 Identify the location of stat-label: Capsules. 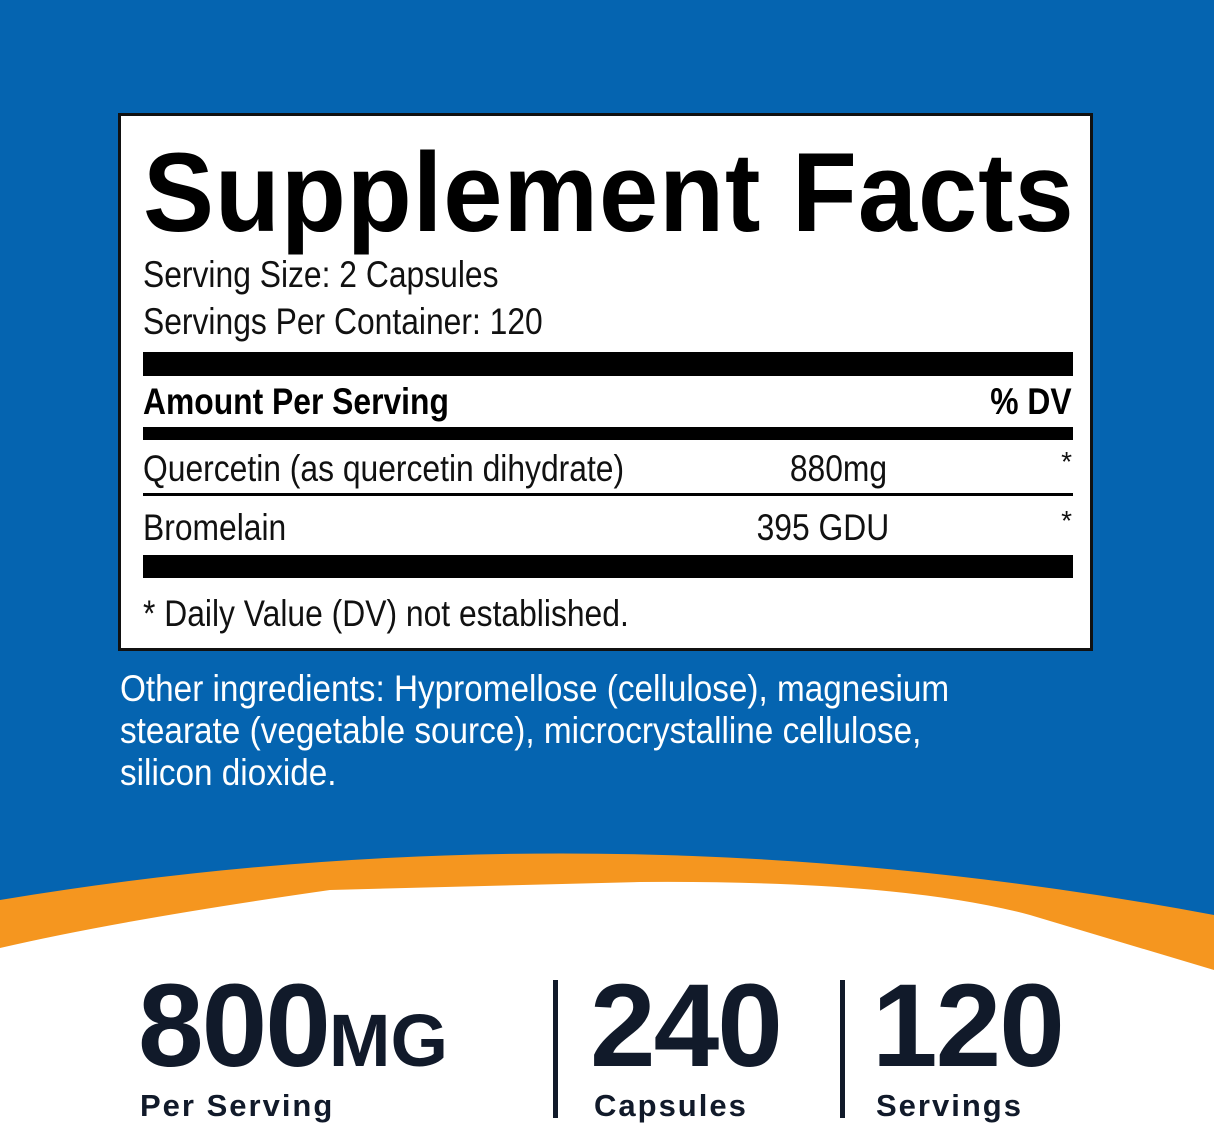
(671, 1105).